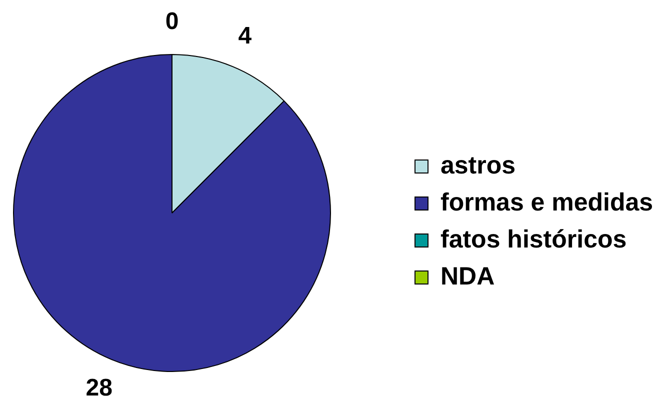  What do you see at coordinates (547, 202) in the screenshot?
I see `legend-label: formas e medidas` at bounding box center [547, 202].